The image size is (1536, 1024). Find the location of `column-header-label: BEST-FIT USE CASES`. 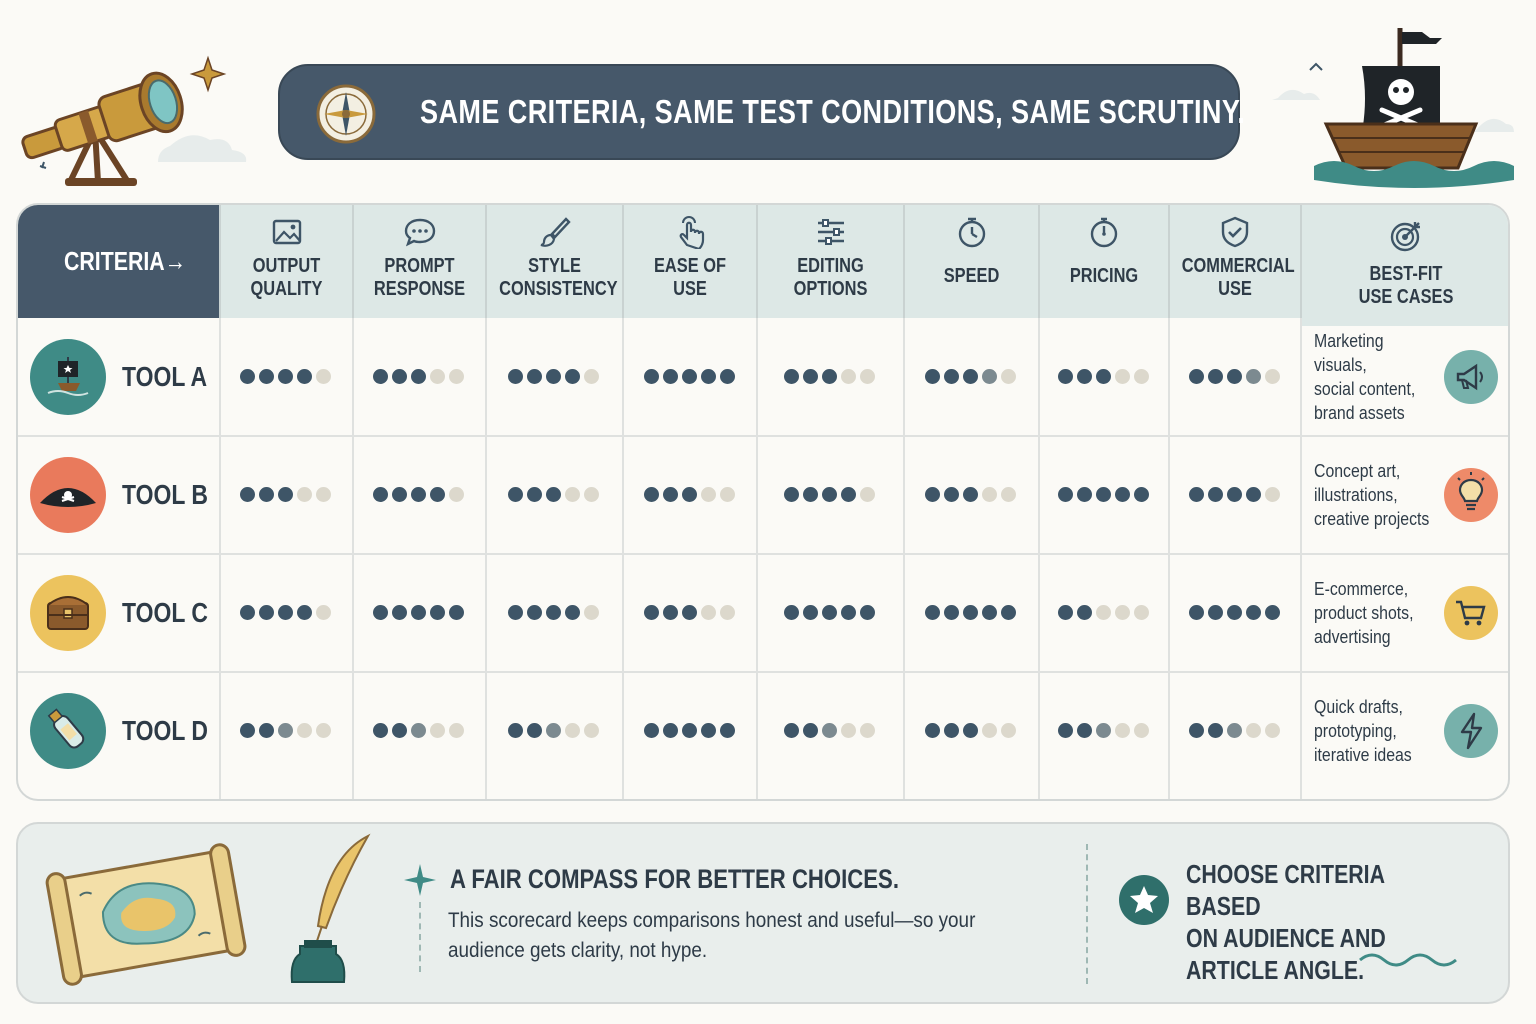

column-header-label: BEST-FIT USE CASES is located at coordinates (1406, 285).